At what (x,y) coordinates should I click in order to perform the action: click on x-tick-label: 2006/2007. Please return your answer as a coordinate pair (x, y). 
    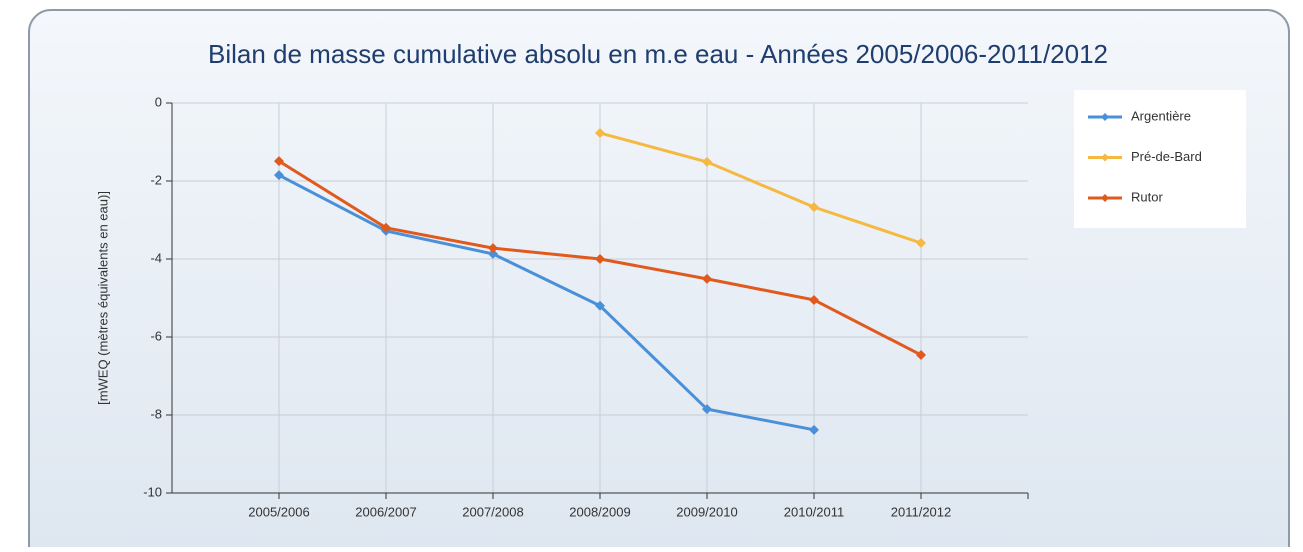
    Looking at the image, I should click on (385, 511).